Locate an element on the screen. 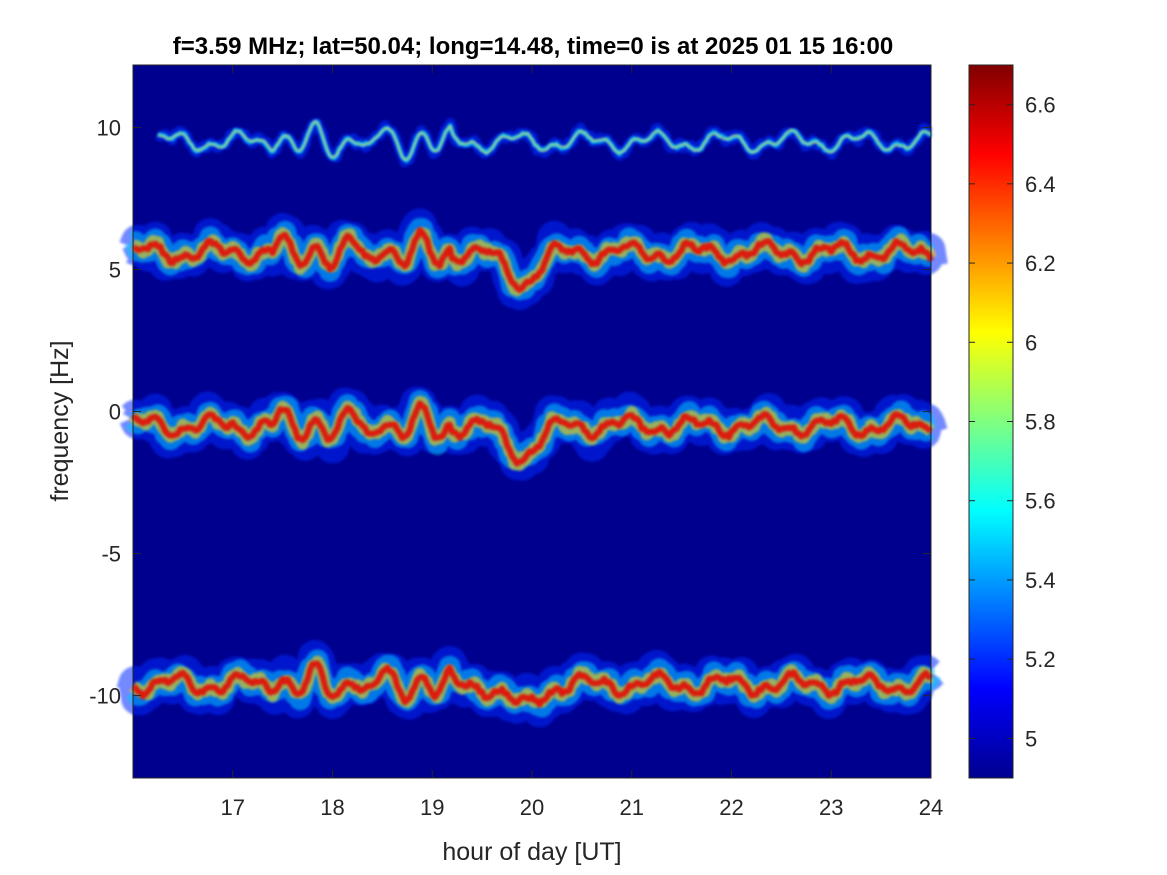 This screenshot has height=875, width=1167. y-tick-label: -10 is located at coordinates (105, 696).